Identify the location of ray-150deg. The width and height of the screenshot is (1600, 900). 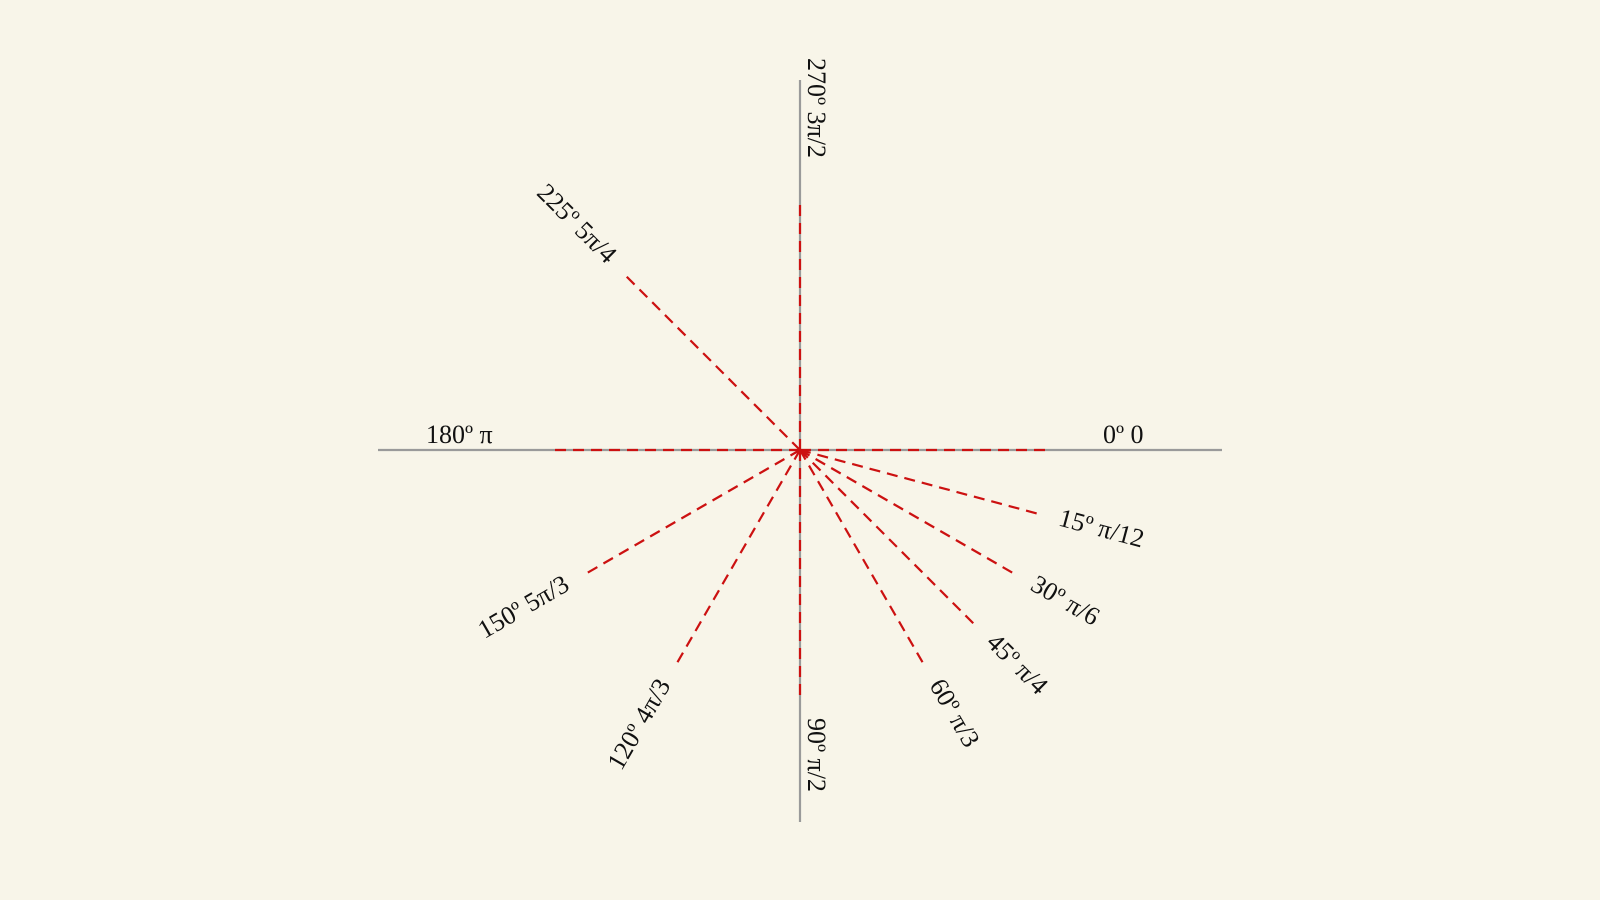
(691, 513).